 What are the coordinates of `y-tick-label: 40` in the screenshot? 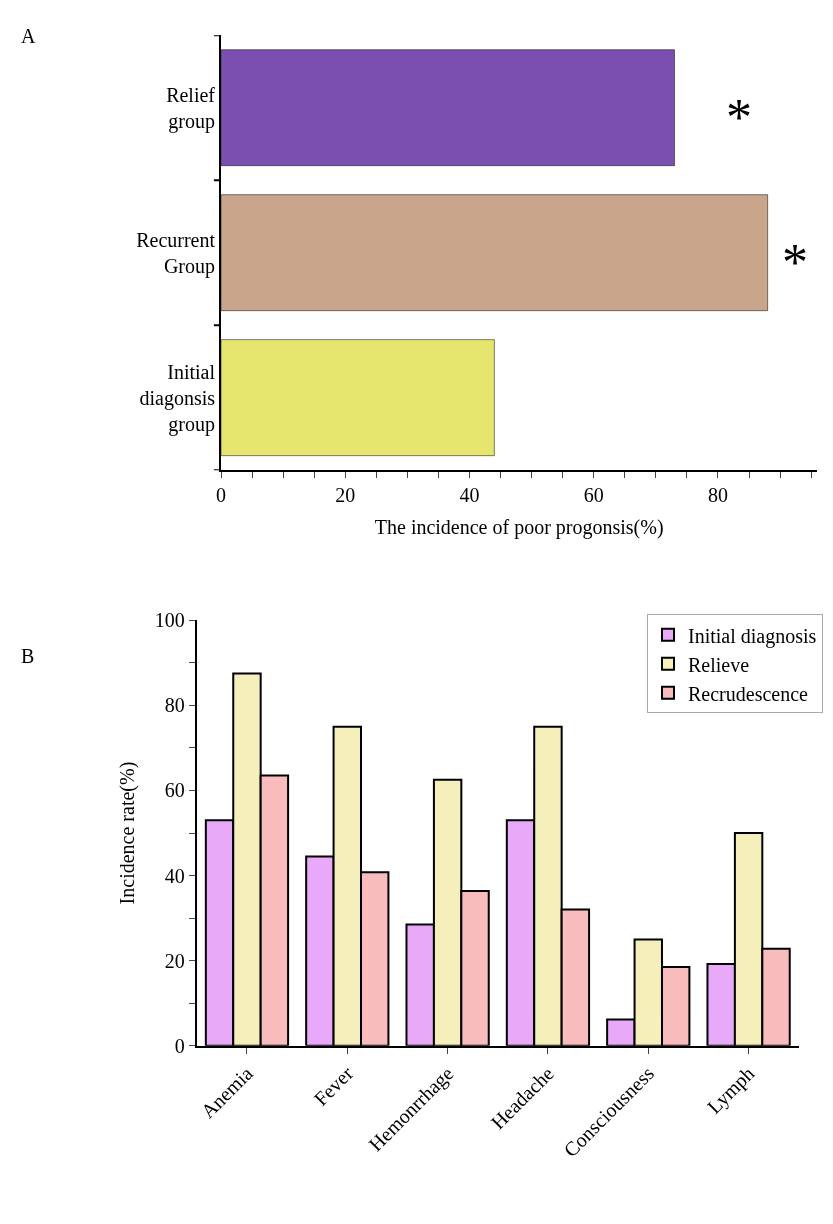 It's located at (174, 875).